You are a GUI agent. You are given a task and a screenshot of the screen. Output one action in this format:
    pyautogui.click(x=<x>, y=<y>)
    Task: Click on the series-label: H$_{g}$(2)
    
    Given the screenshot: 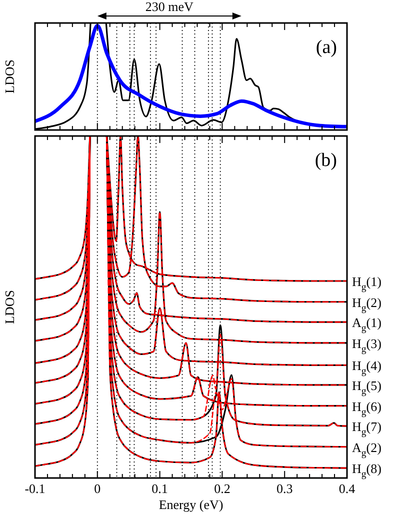 What is the action you would take?
    pyautogui.click(x=367, y=304)
    